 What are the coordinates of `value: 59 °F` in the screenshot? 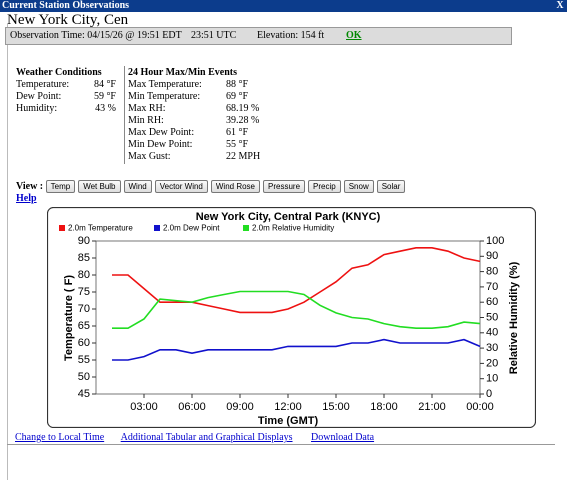 It's located at (104, 96).